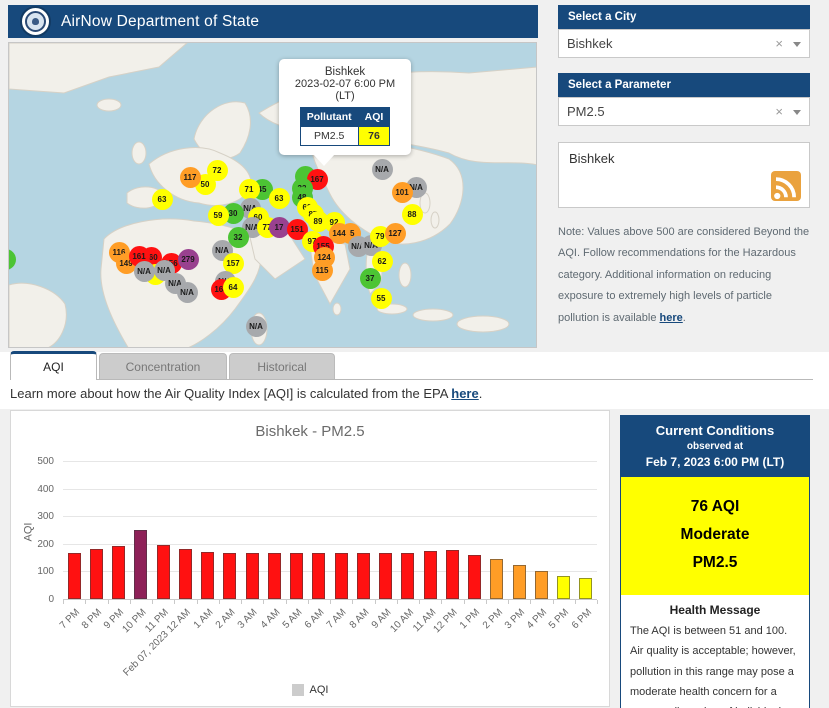 The image size is (829, 708). I want to click on x-axis-tick-label: 3 AM, so click(248, 619).